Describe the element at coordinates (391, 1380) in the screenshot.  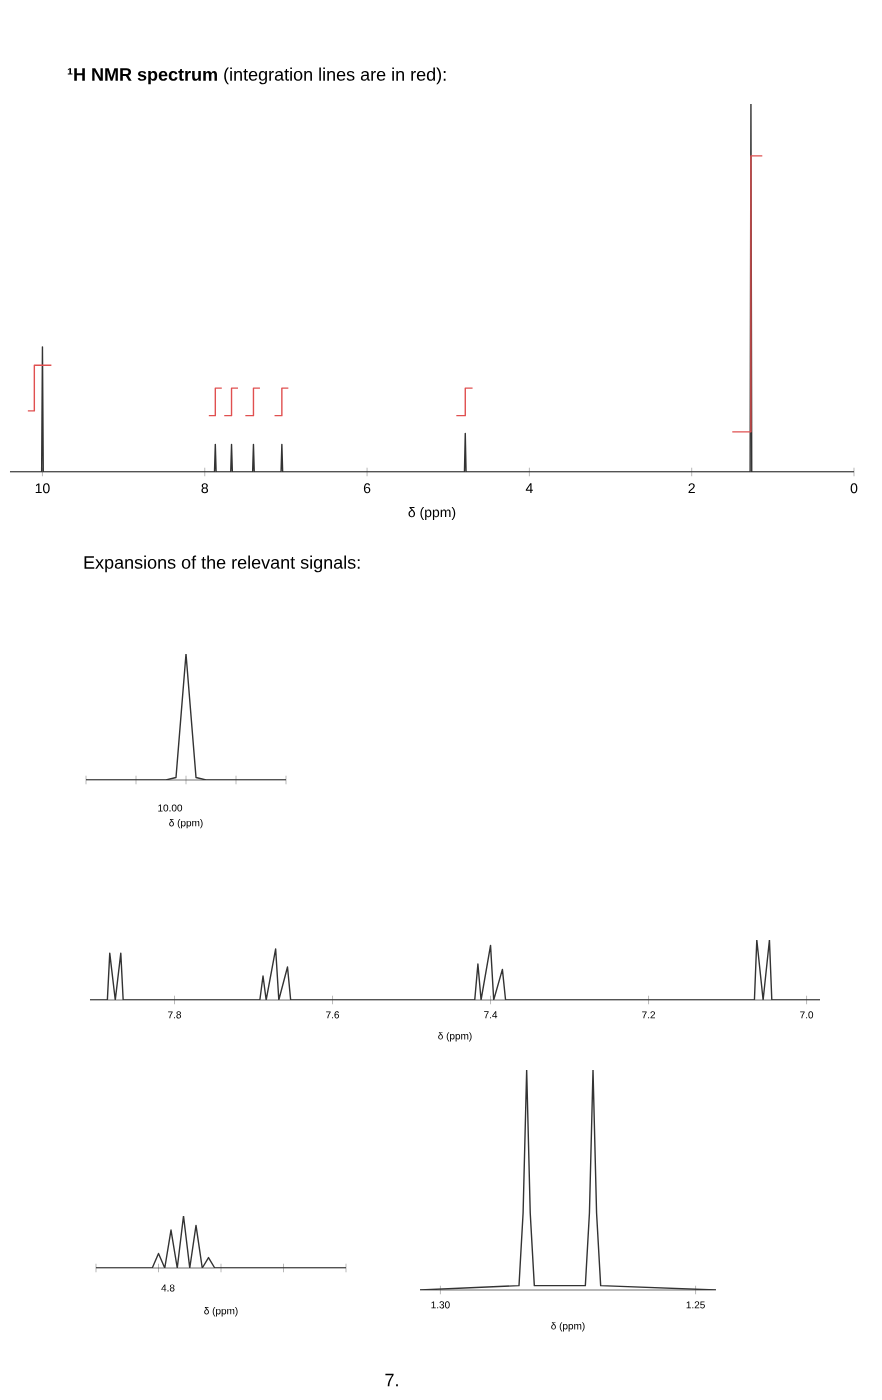
I see `text: 7.` at that location.